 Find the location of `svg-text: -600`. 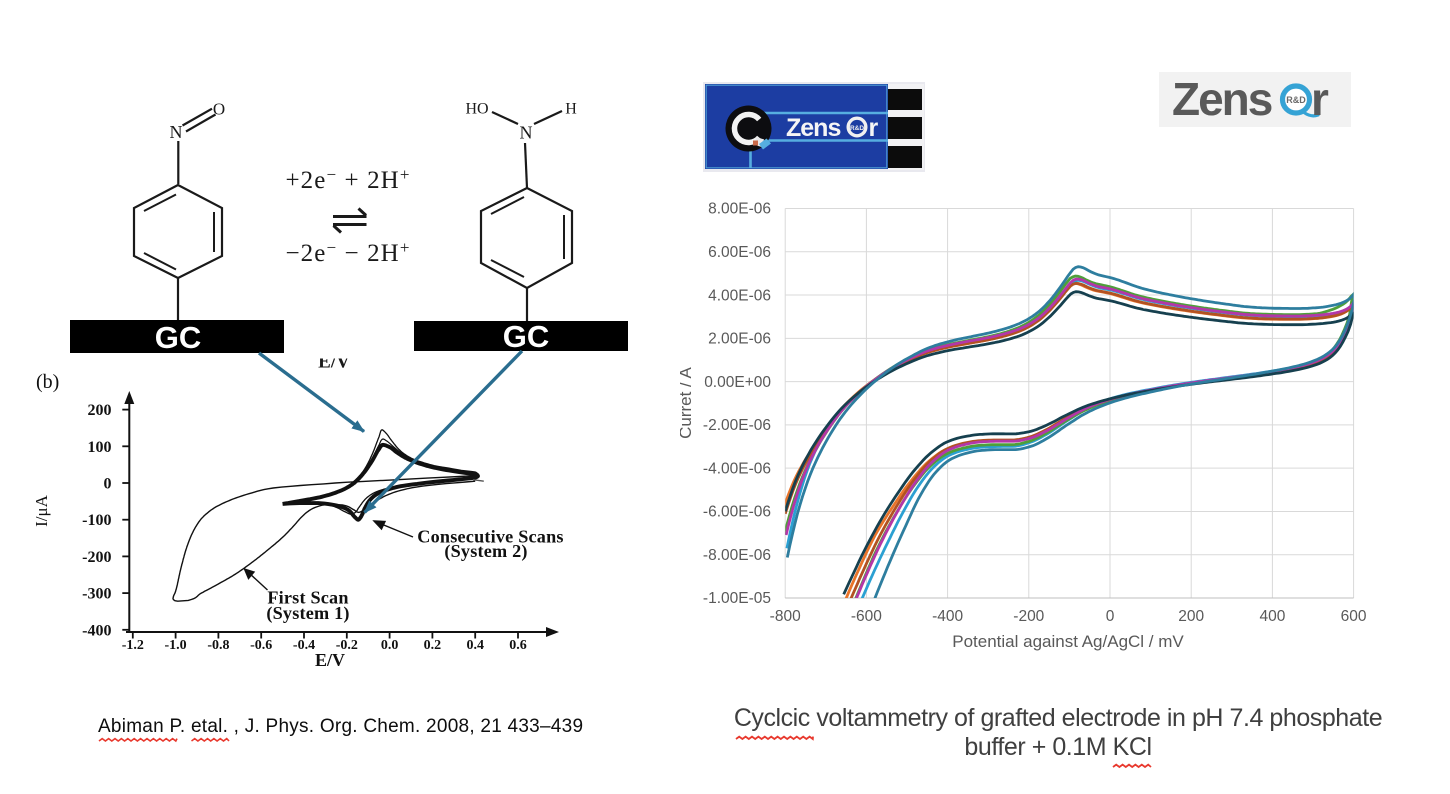

svg-text: -600 is located at coordinates (866, 616).